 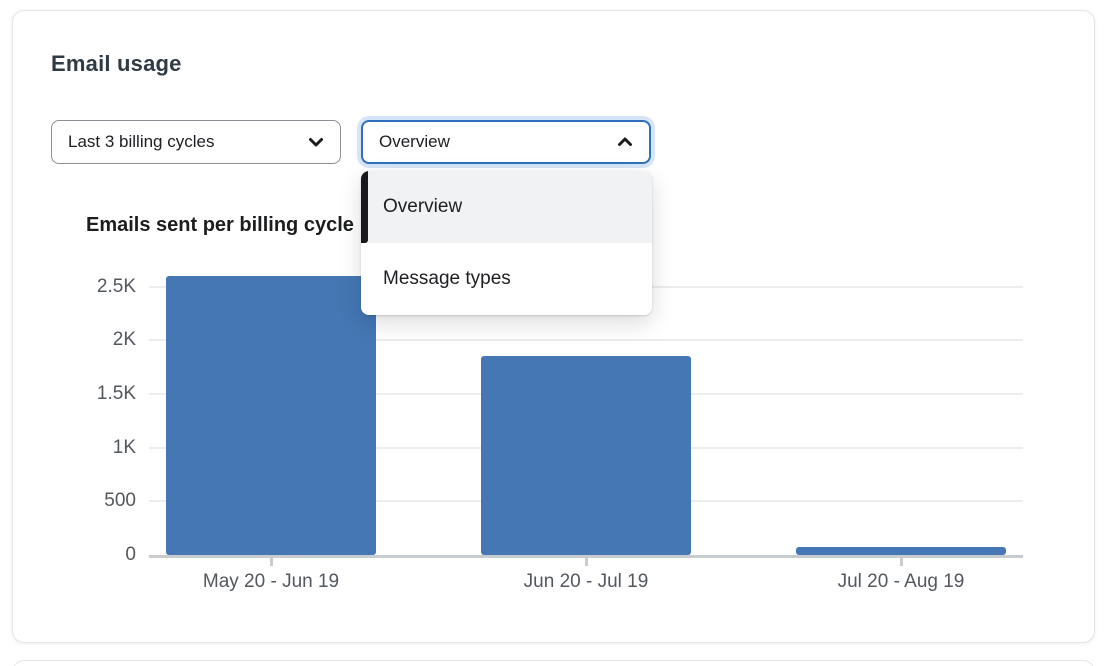 What do you see at coordinates (316, 142) in the screenshot?
I see `chevron-down-icon` at bounding box center [316, 142].